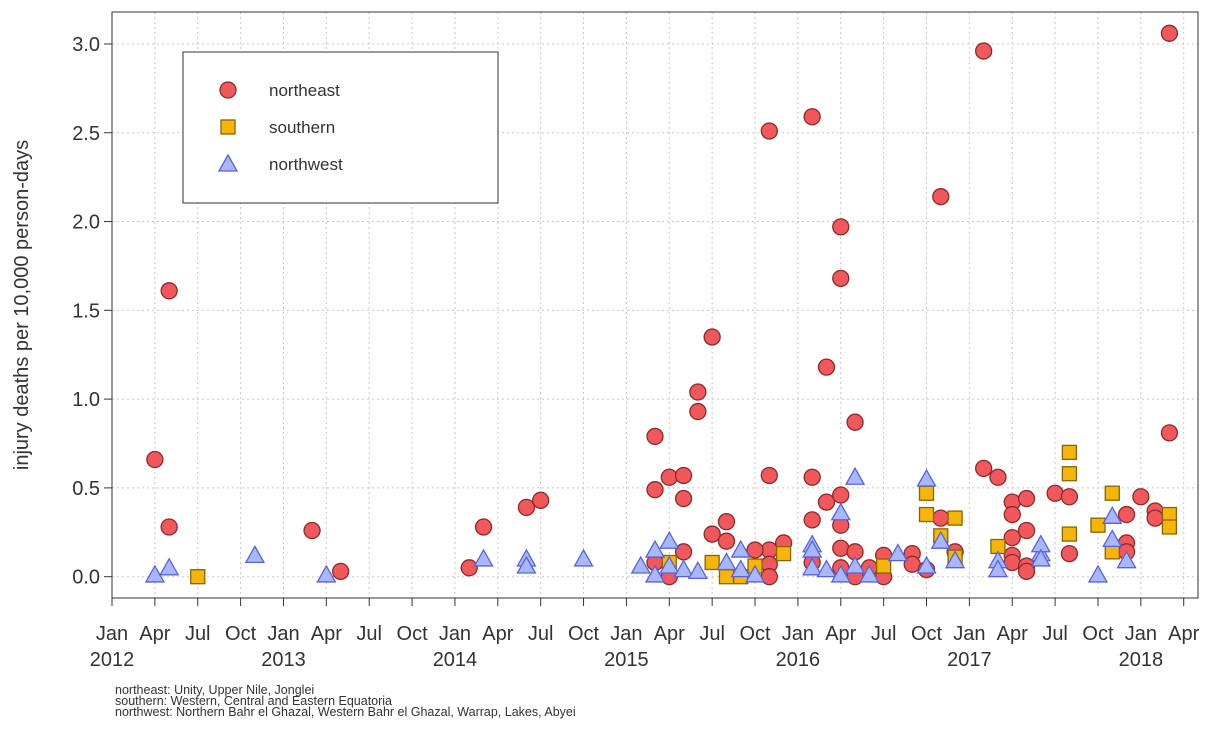  What do you see at coordinates (1141, 660) in the screenshot?
I see `x-year-label: 2018` at bounding box center [1141, 660].